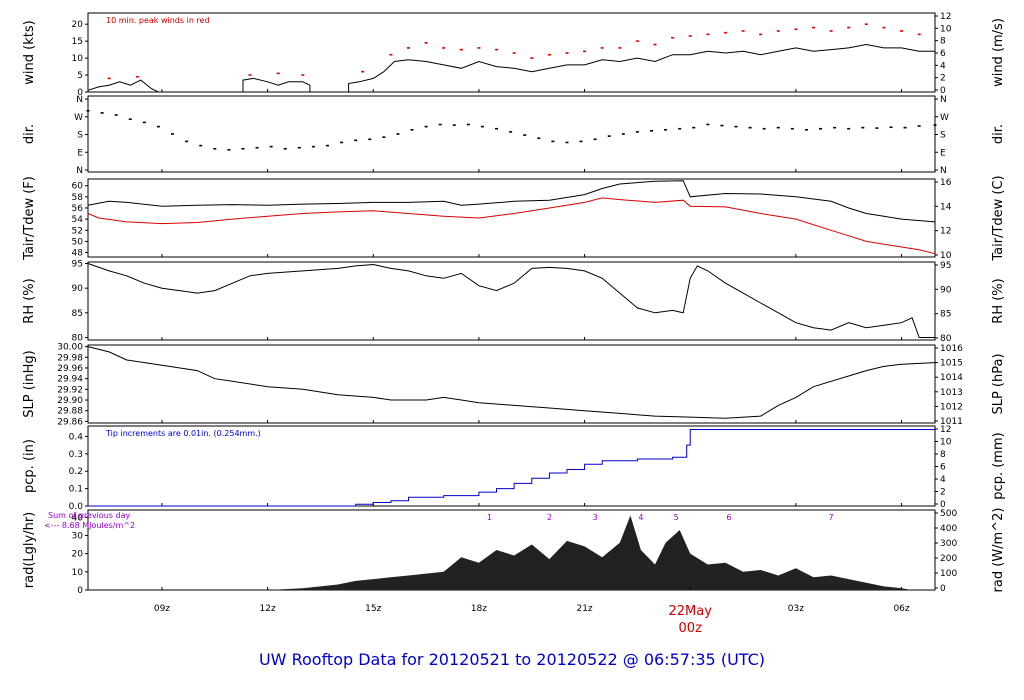  I want to click on x-tick-label: 12z, so click(268, 609).